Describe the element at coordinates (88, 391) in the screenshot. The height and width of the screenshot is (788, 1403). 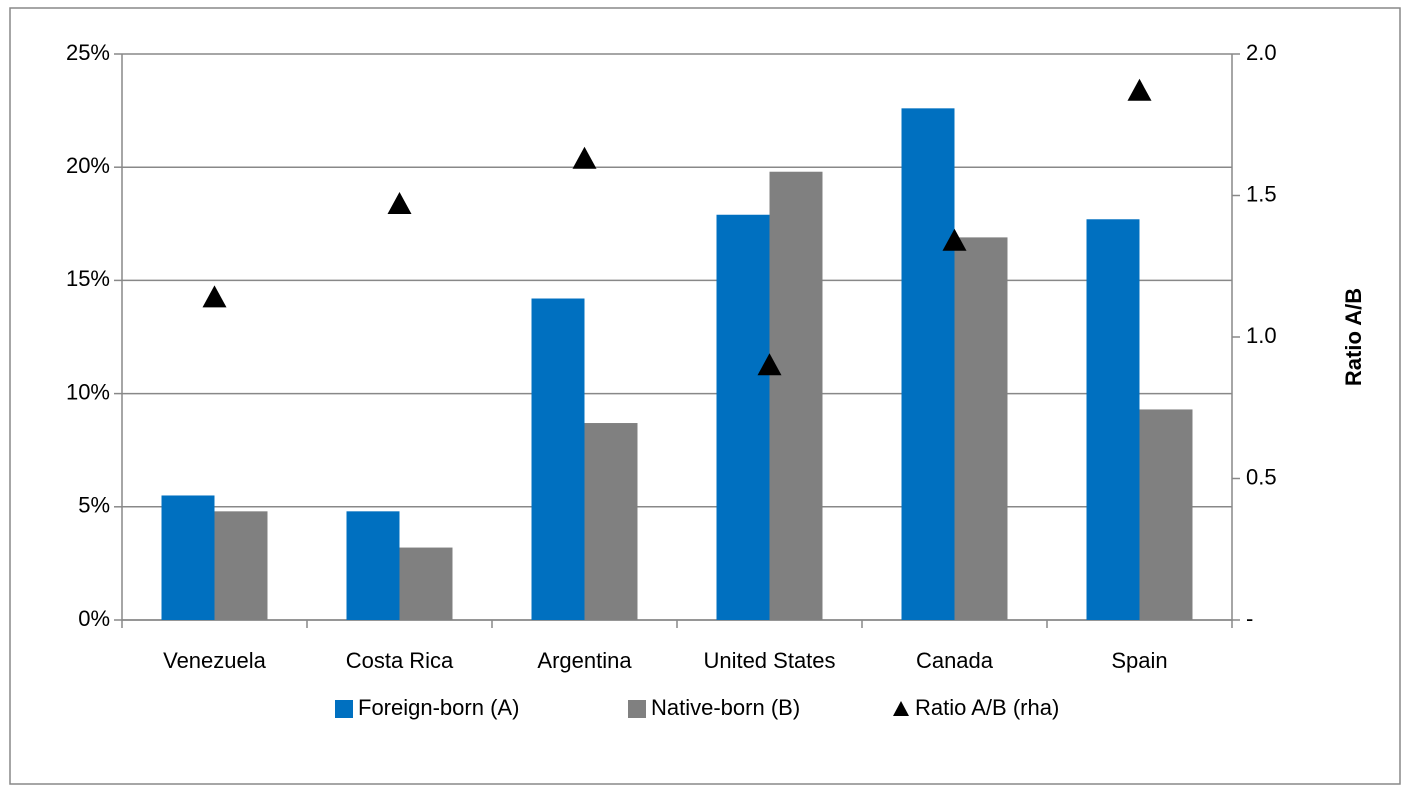
I see `y-tick-label: 10%` at that location.